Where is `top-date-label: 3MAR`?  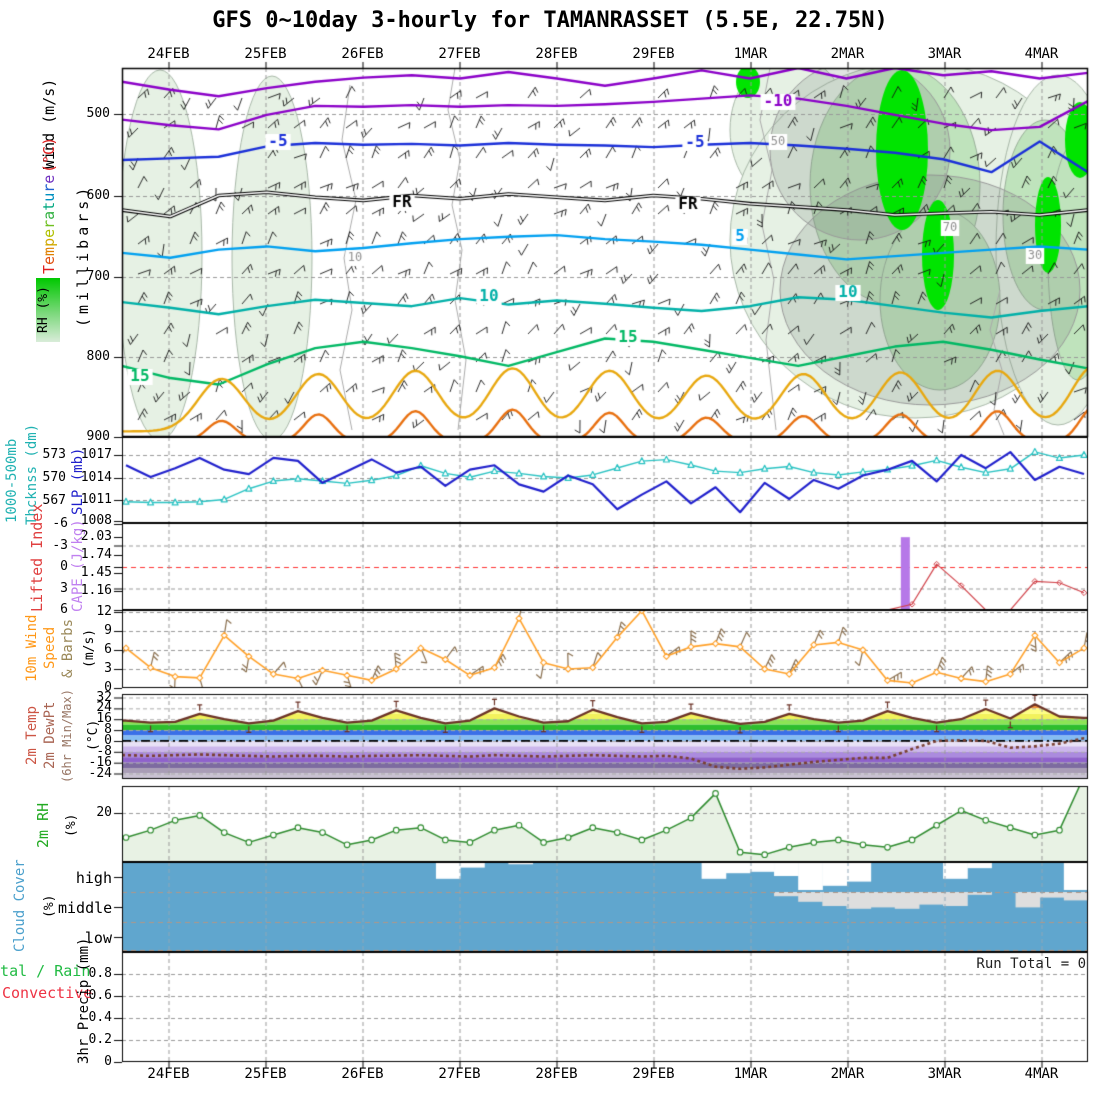
top-date-label: 3MAR is located at coordinates (944, 54).